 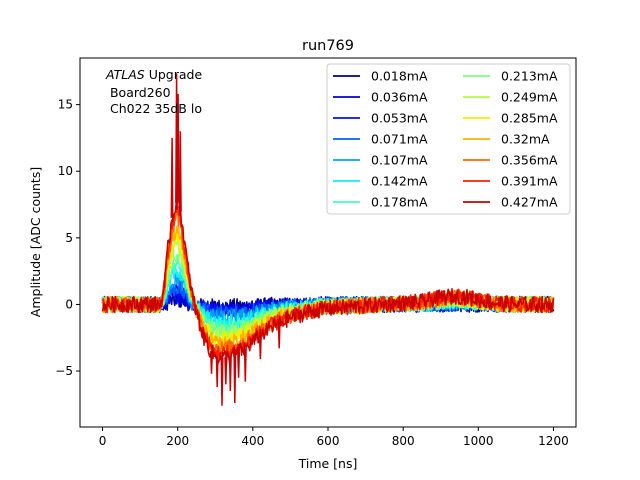 What do you see at coordinates (328, 46) in the screenshot?
I see `chart-title: run769` at bounding box center [328, 46].